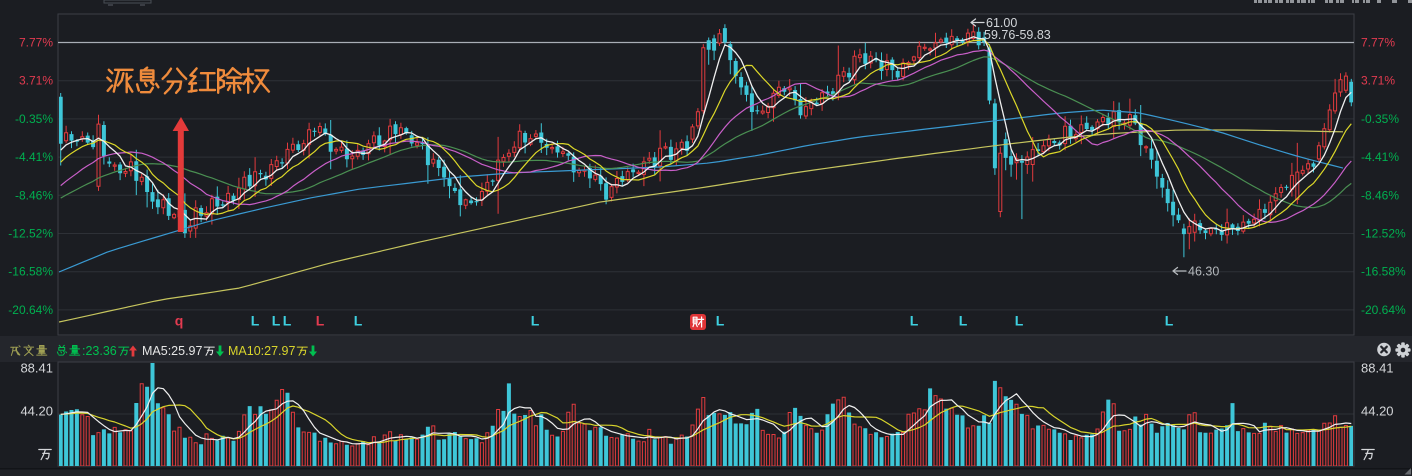 The height and width of the screenshot is (476, 1412). Describe the element at coordinates (1203, 272) in the screenshot. I see `svg-text: 46.30` at that location.